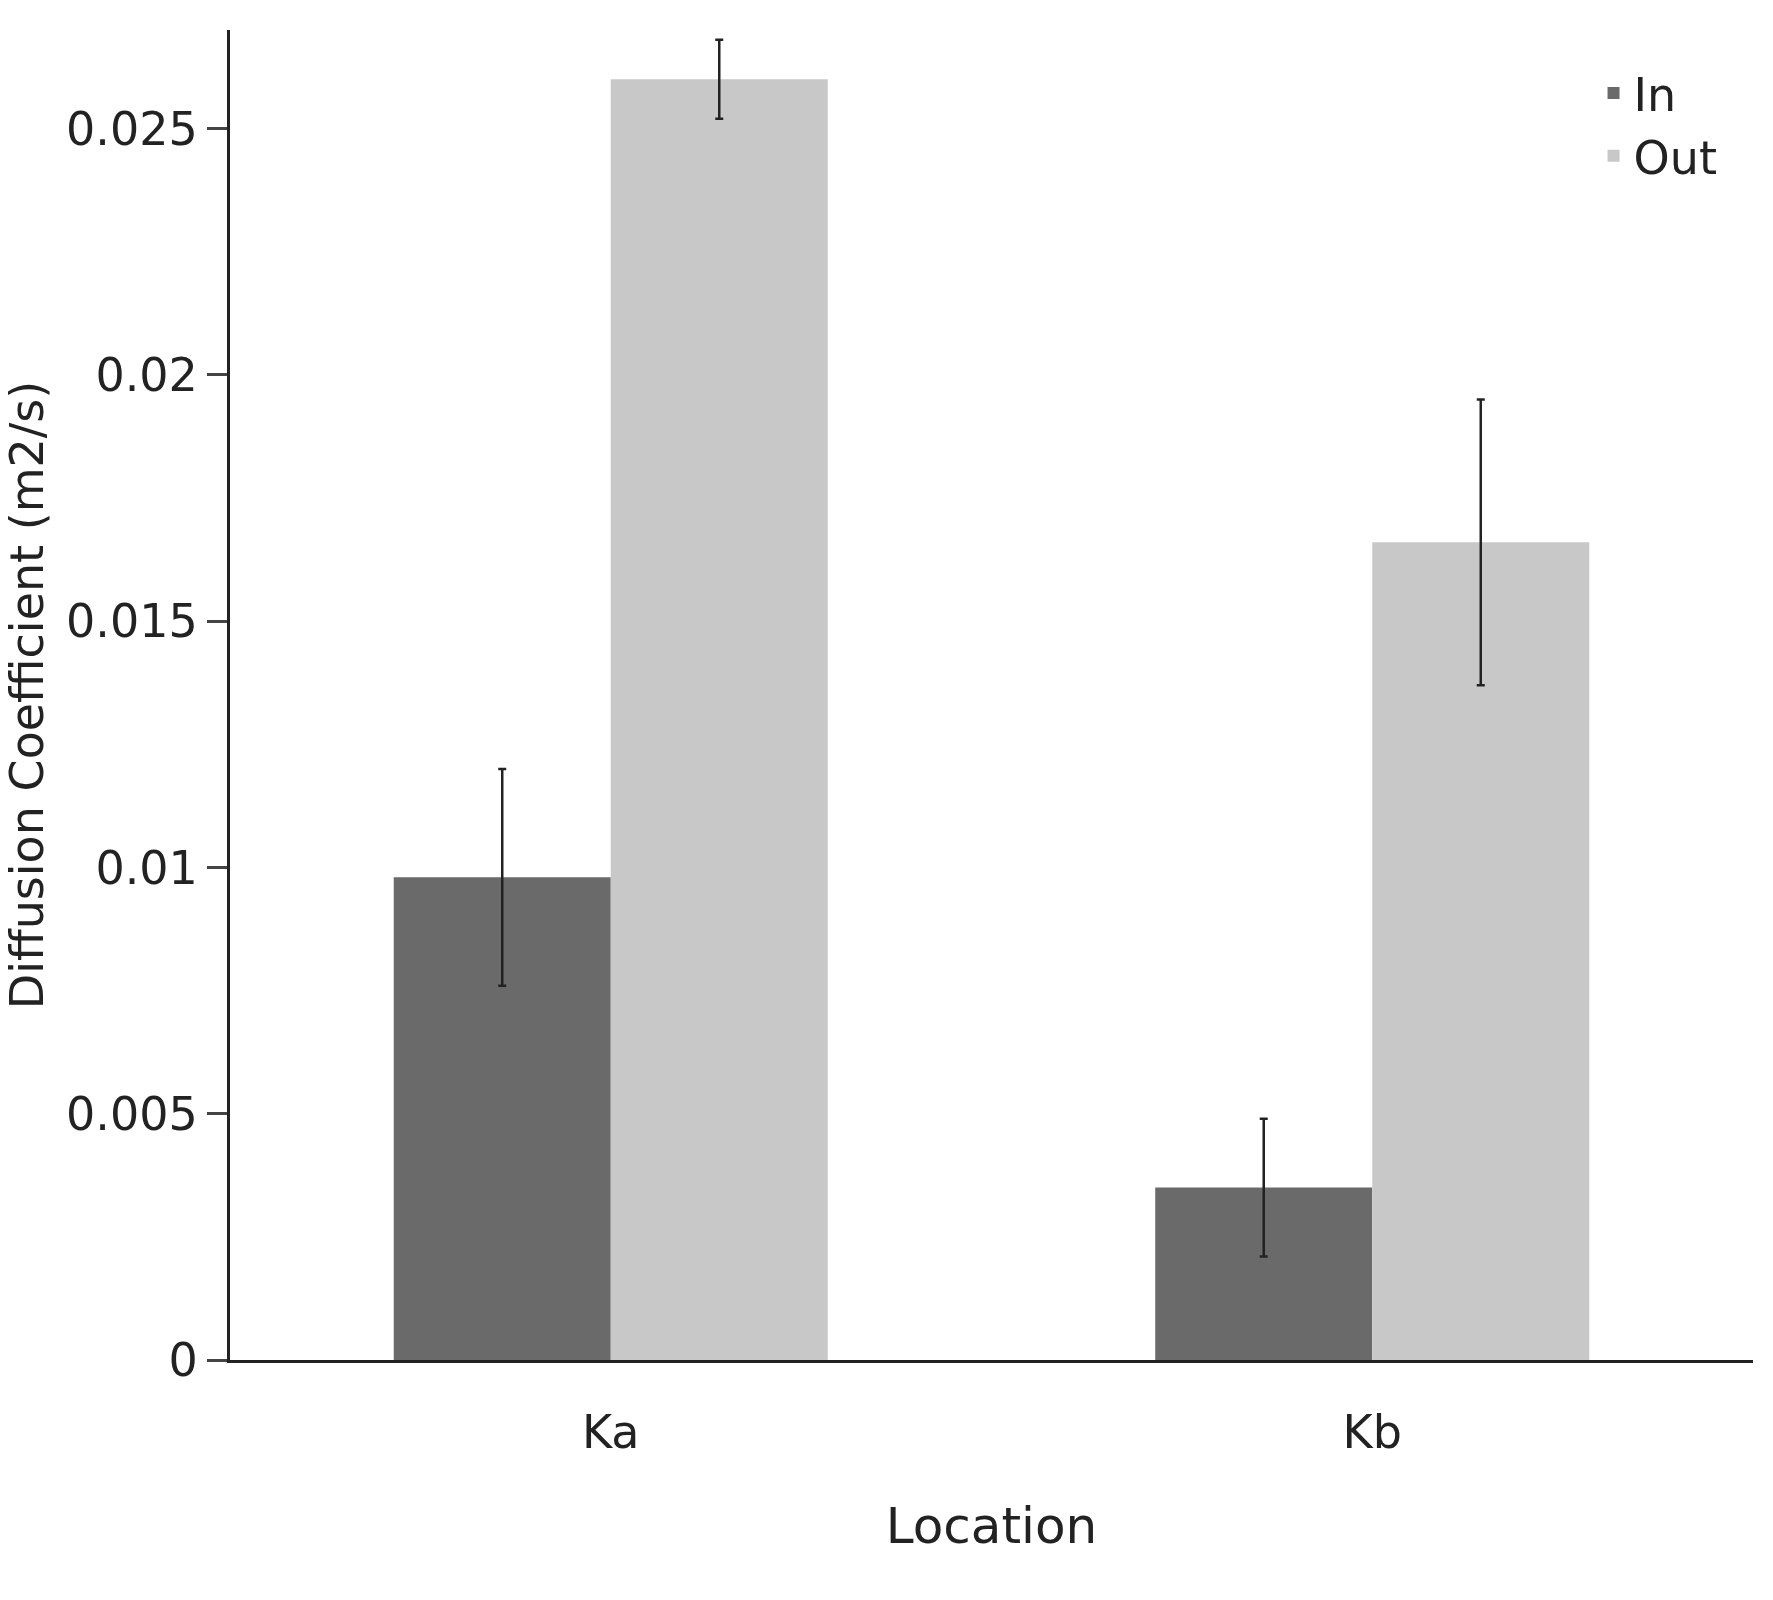  Describe the element at coordinates (183, 1360) in the screenshot. I see `y-tick-label: 0` at that location.